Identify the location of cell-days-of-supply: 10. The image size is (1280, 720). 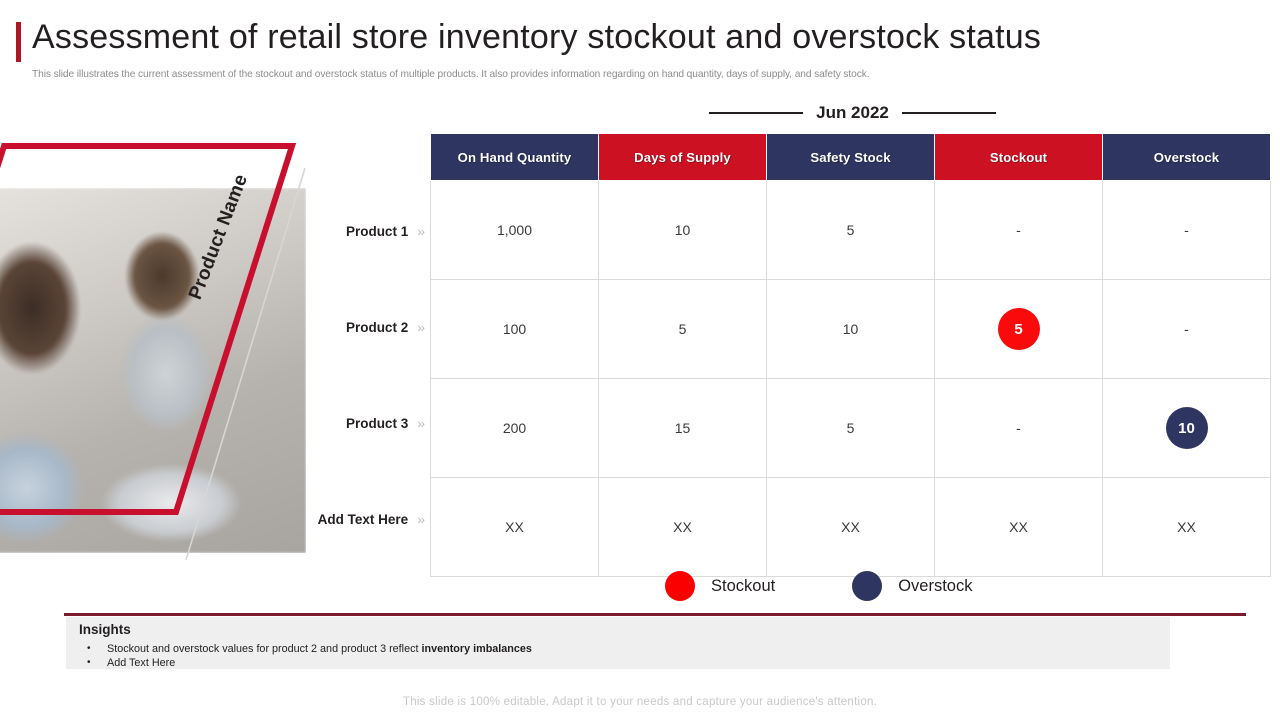
(682, 230).